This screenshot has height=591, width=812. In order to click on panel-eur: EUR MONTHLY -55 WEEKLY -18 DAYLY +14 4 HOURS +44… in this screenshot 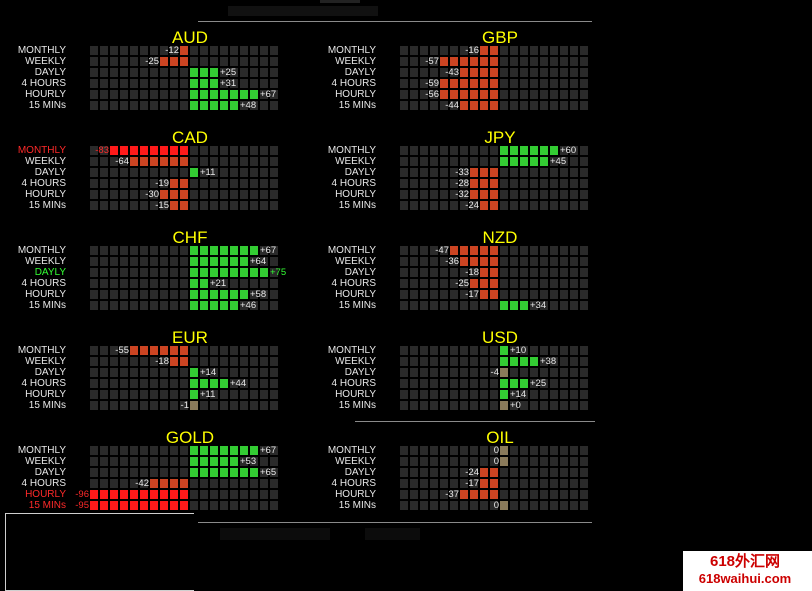, I will do `click(160, 377)`.